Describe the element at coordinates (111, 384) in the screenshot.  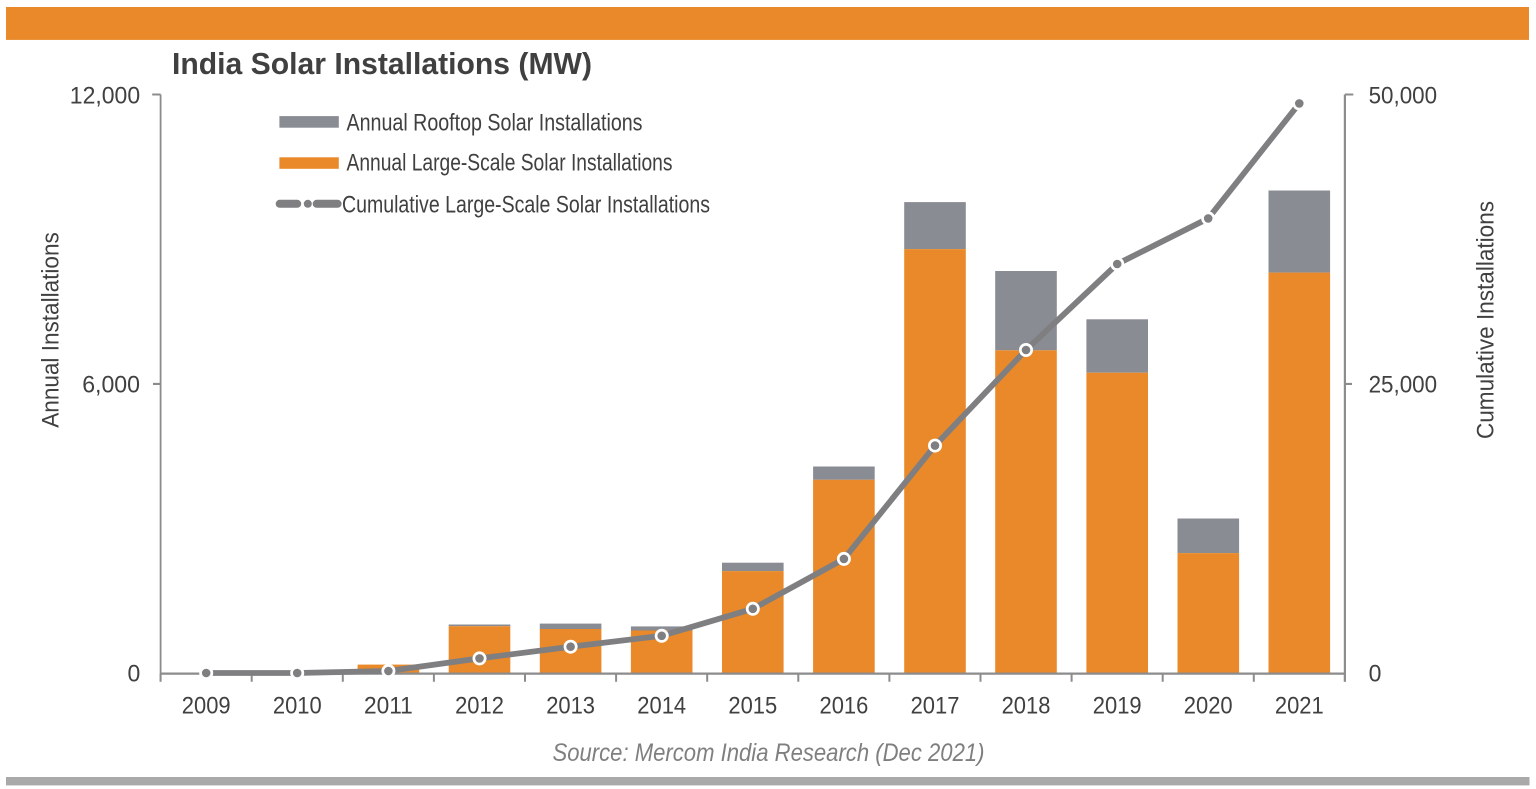
I see `svg-text: 6,000` at that location.